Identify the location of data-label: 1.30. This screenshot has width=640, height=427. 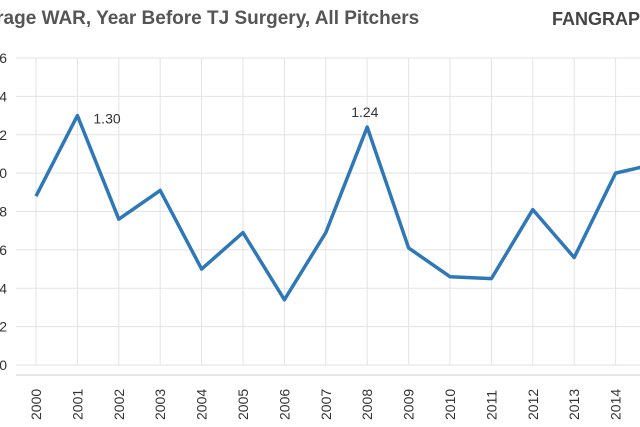
(106, 119).